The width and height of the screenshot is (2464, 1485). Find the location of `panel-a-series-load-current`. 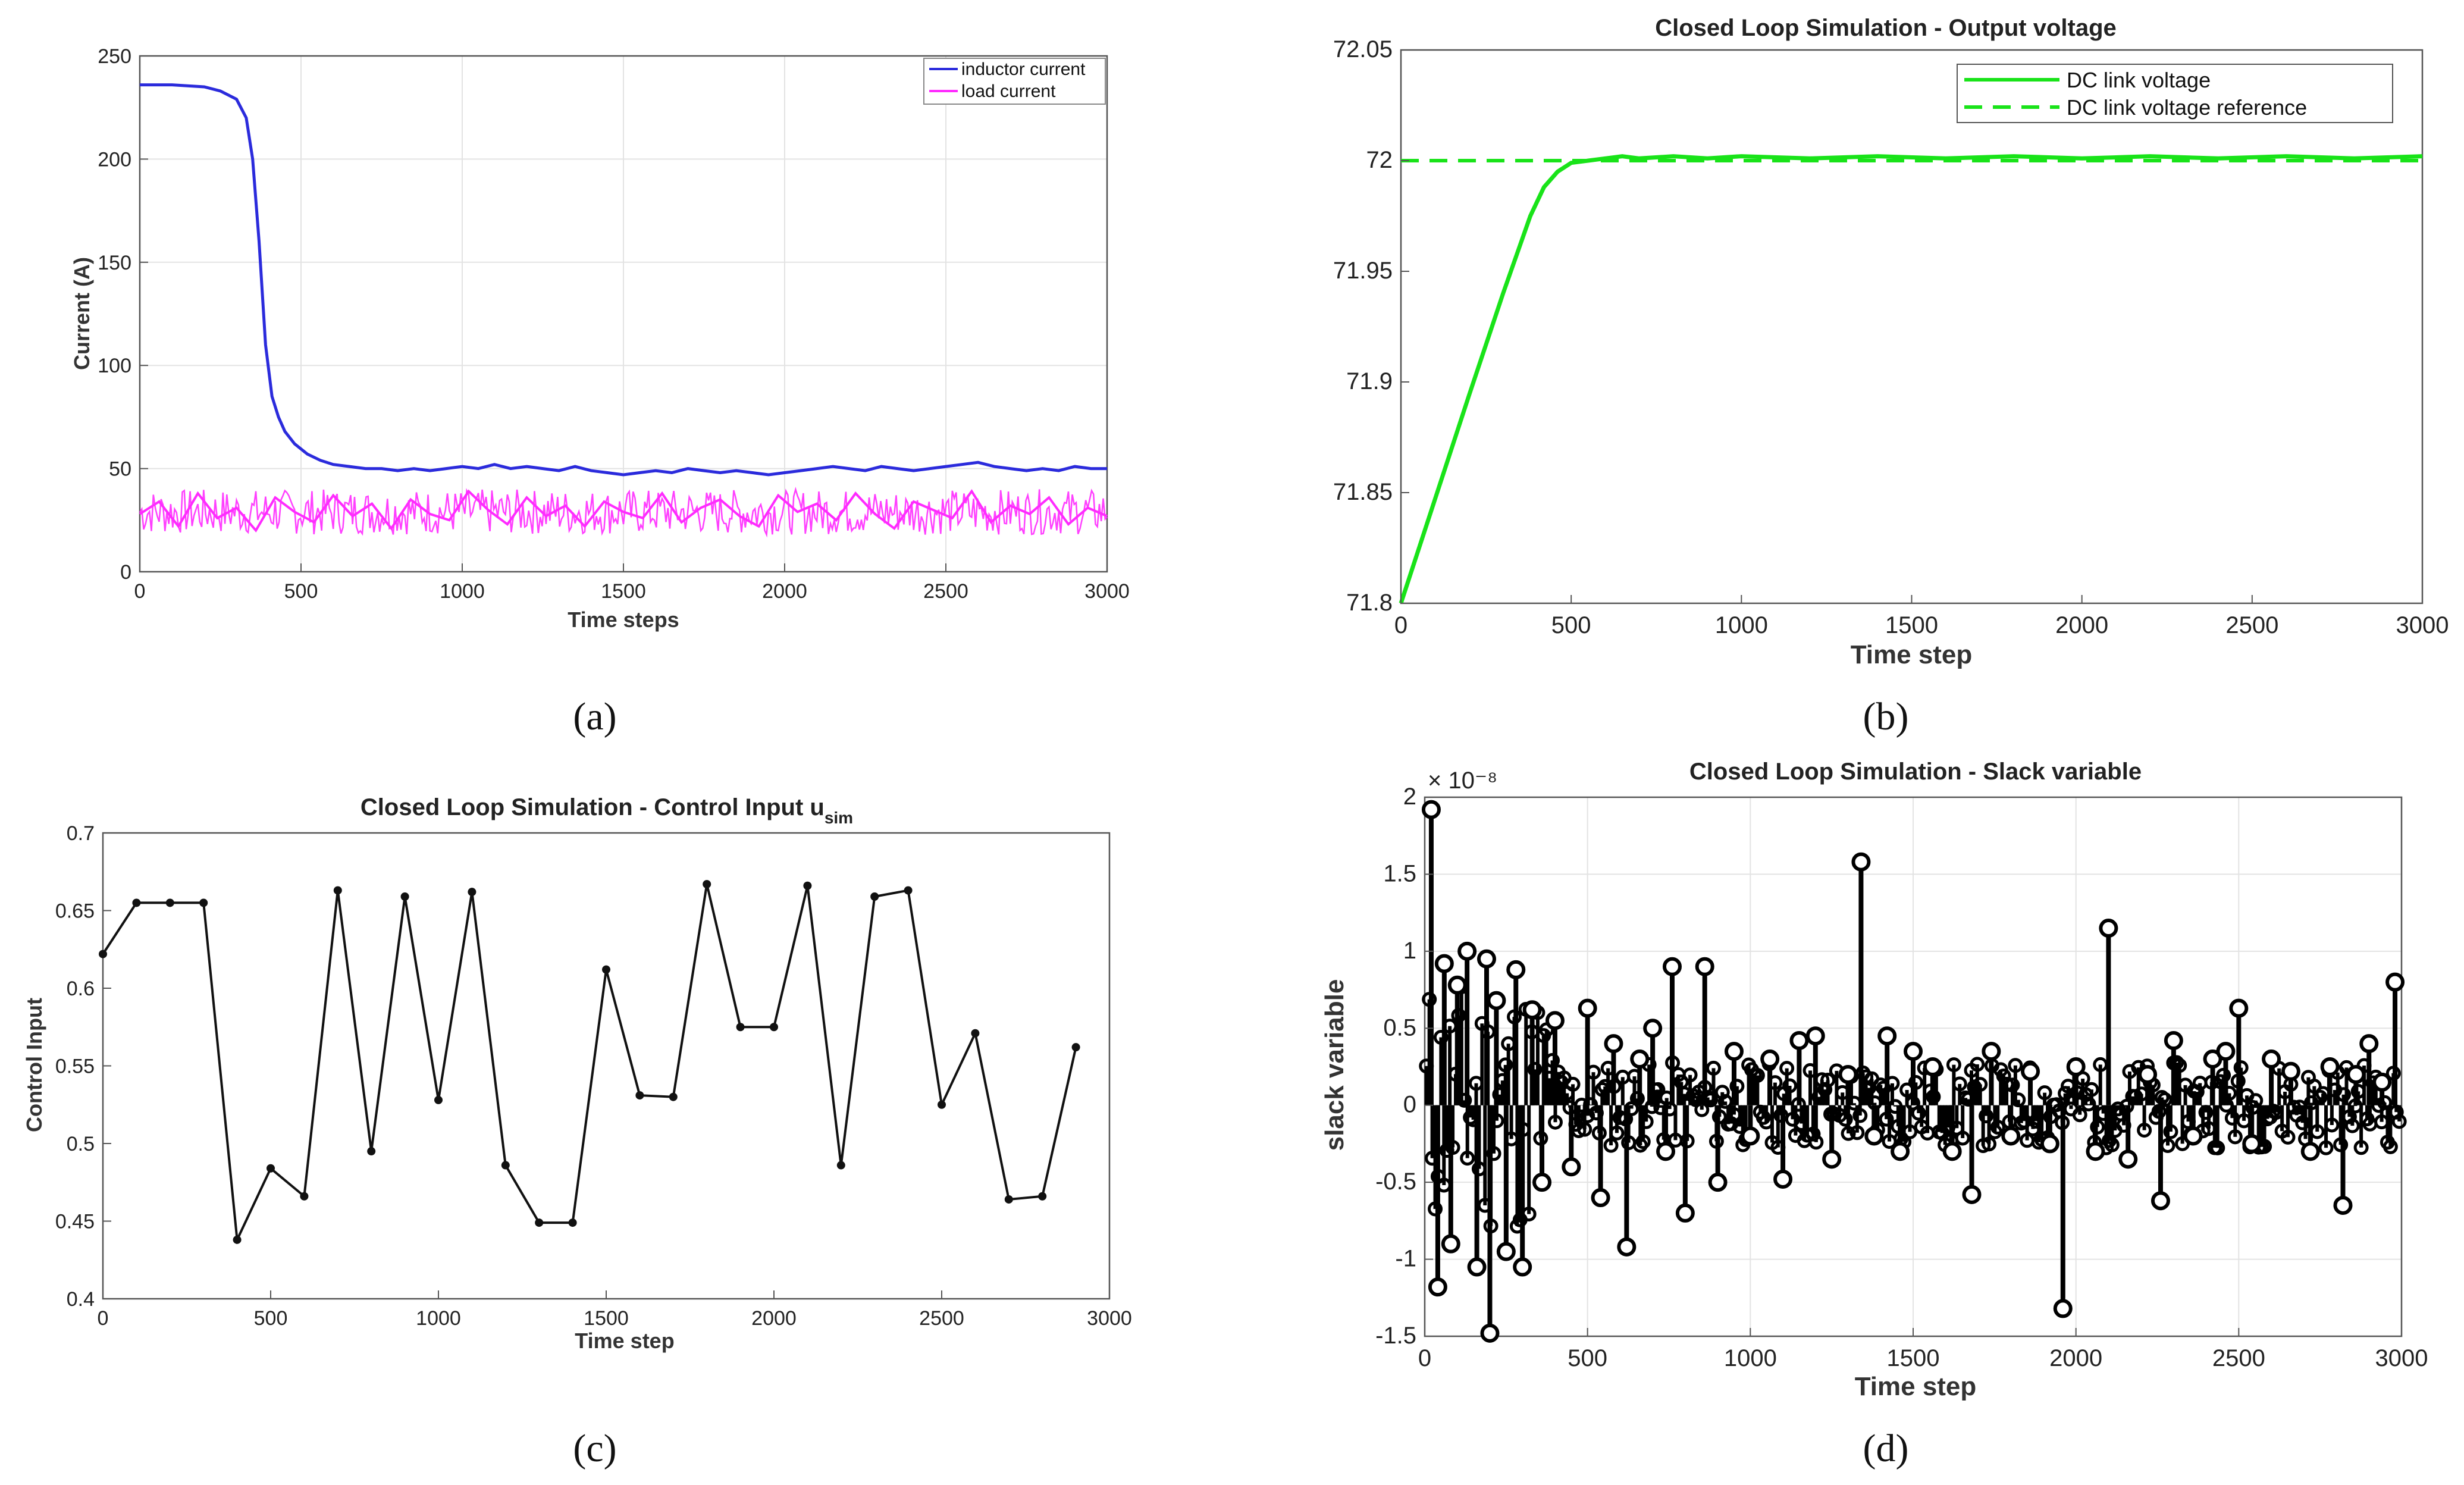

panel-a-series-load-current is located at coordinates (623, 511).